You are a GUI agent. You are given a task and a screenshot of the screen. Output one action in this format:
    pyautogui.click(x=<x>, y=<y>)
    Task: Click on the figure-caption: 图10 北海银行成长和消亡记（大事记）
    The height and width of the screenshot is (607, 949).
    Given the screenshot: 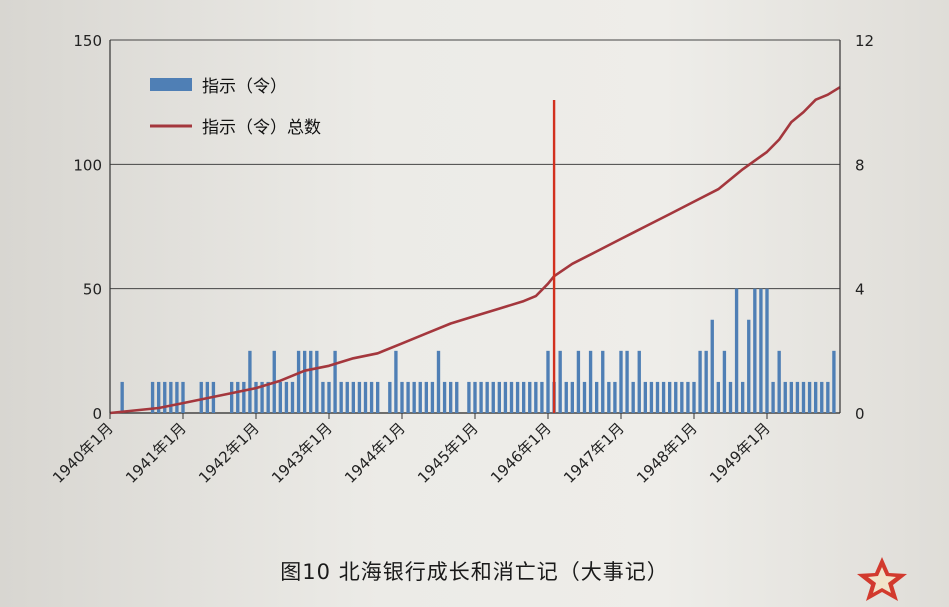 What is the action you would take?
    pyautogui.click(x=474, y=572)
    